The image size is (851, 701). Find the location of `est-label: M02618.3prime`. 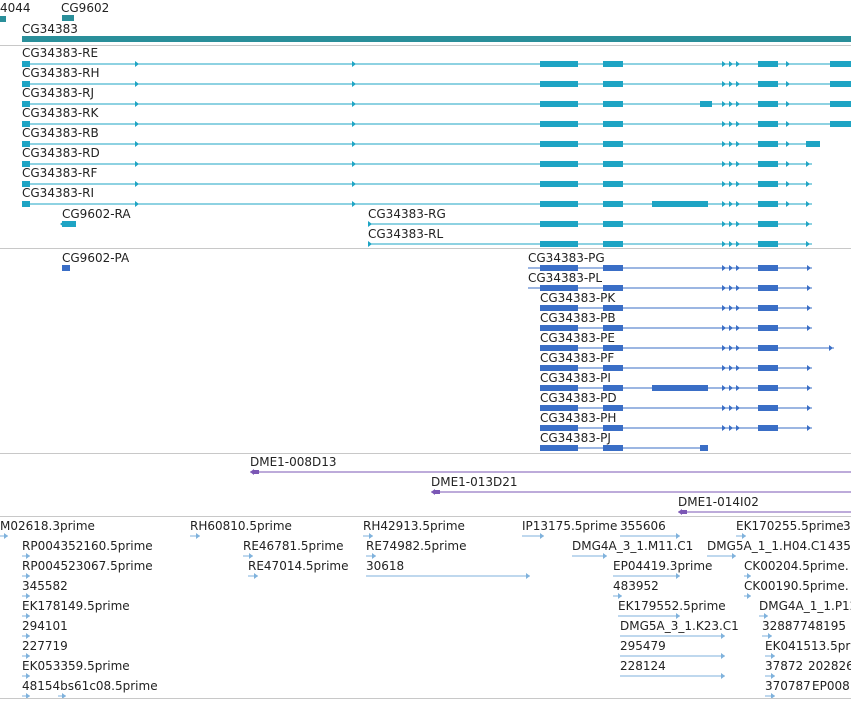

est-label: M02618.3prime is located at coordinates (47, 526).